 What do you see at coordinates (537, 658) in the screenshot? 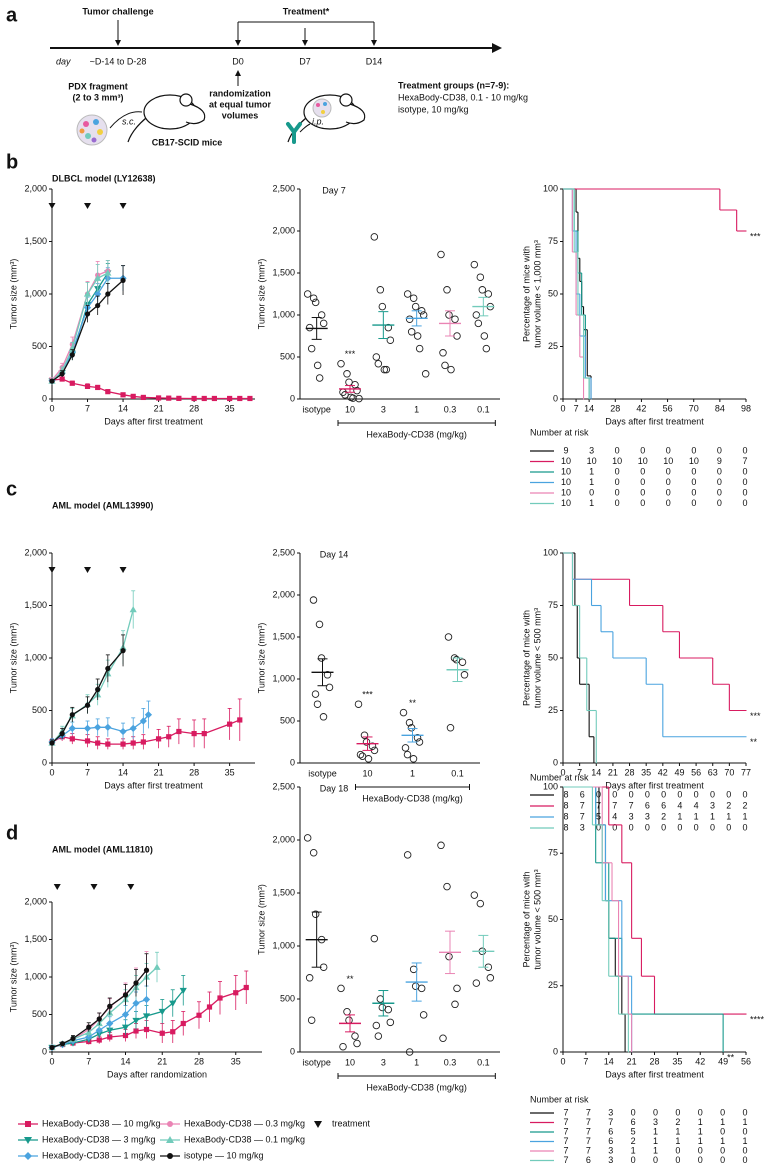
I see `y-axis-label: tumor volume < 500 mm³` at bounding box center [537, 658].